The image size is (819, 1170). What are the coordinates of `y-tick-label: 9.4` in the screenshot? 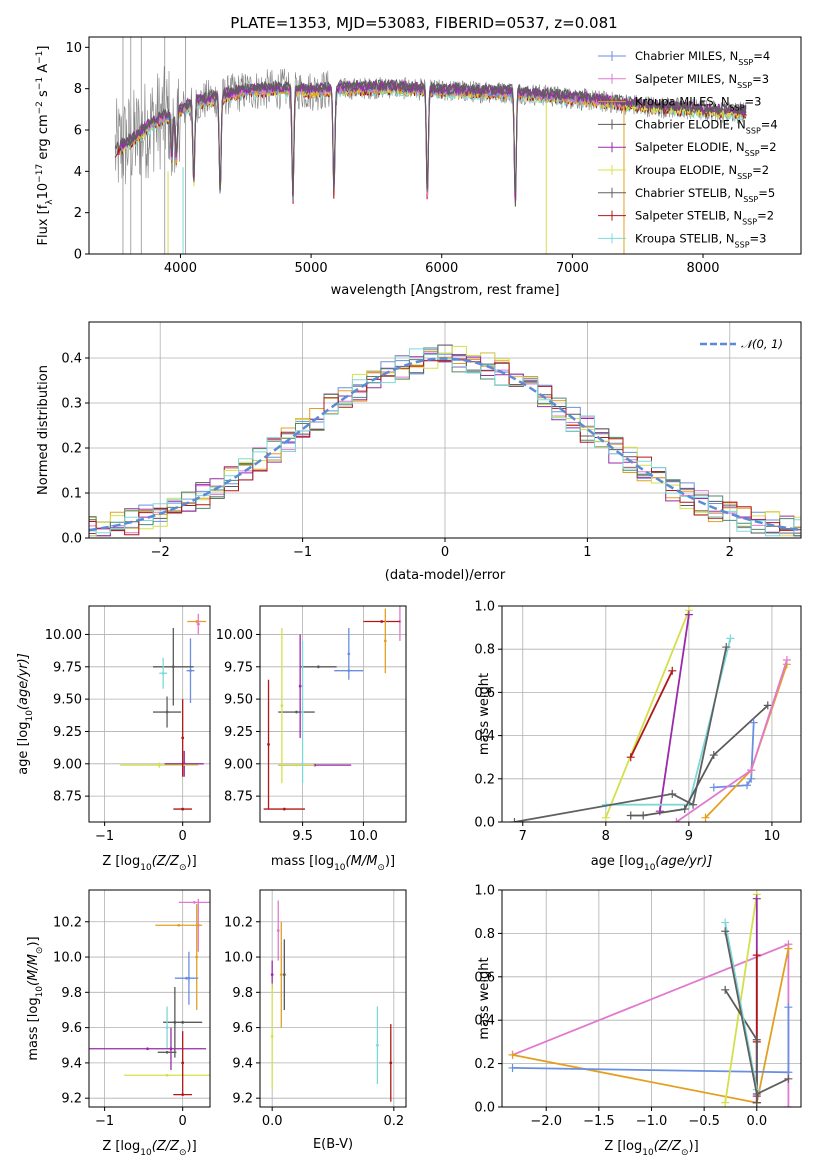 It's located at (242, 1063).